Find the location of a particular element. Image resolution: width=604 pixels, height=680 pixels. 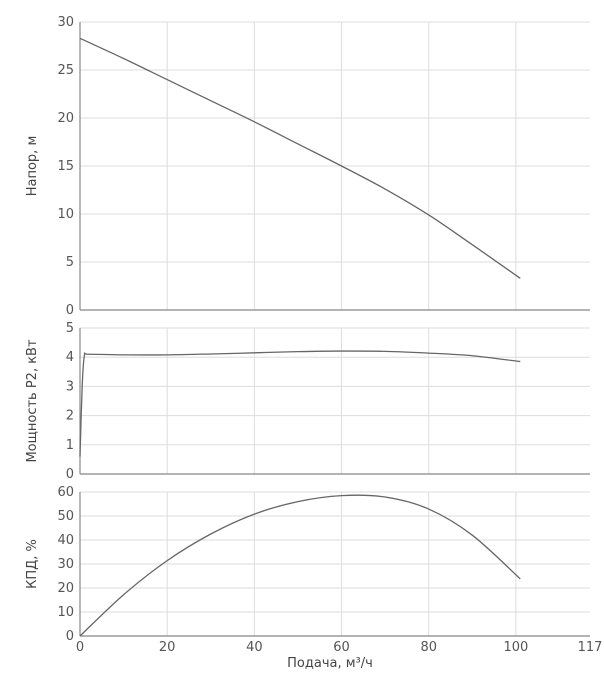

x-tick-label: 60 is located at coordinates (341, 647).